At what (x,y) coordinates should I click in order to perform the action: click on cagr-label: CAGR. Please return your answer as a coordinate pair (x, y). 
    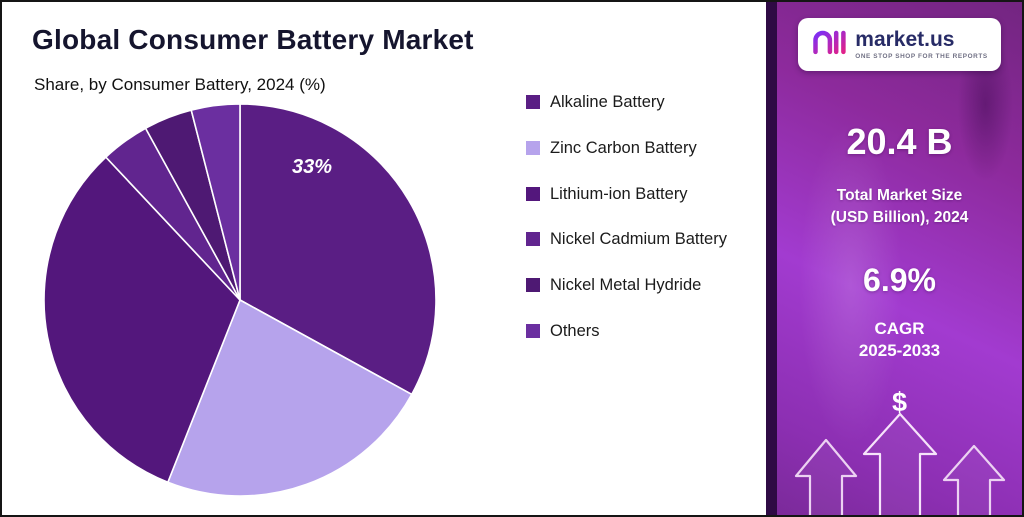
    Looking at the image, I should click on (899, 329).